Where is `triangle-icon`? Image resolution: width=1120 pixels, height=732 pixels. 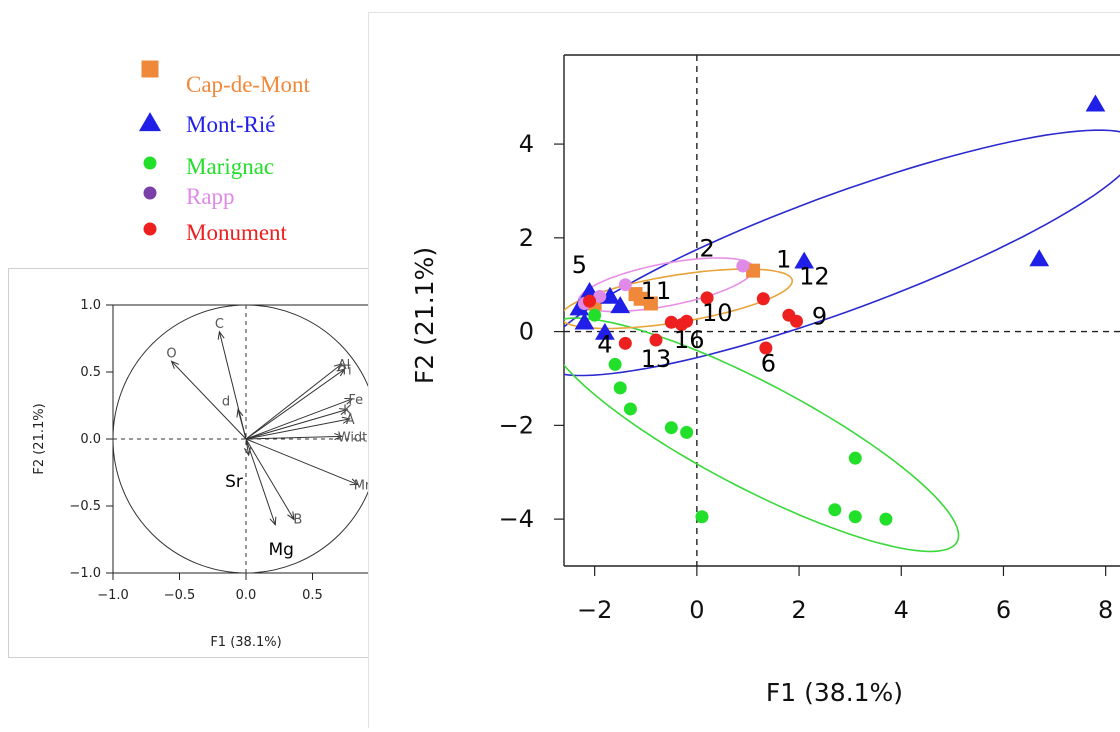
triangle-icon is located at coordinates (150, 122).